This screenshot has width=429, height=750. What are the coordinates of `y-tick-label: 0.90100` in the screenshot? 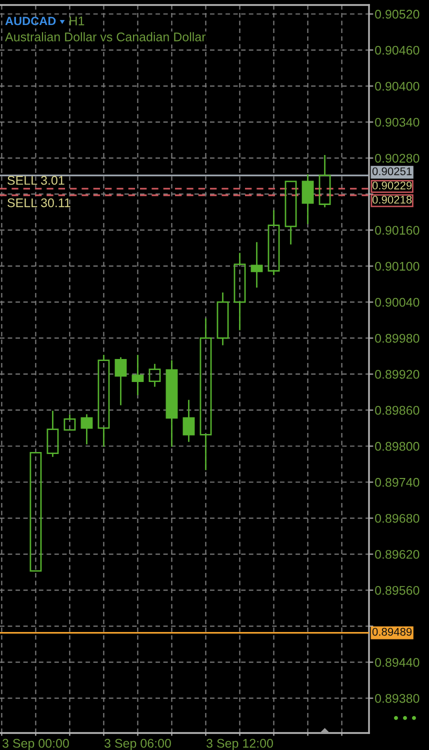 It's located at (397, 266).